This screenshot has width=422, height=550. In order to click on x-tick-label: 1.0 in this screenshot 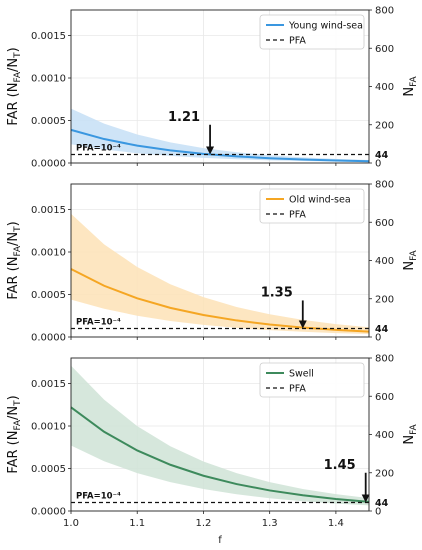, I will do `click(71, 523)`.